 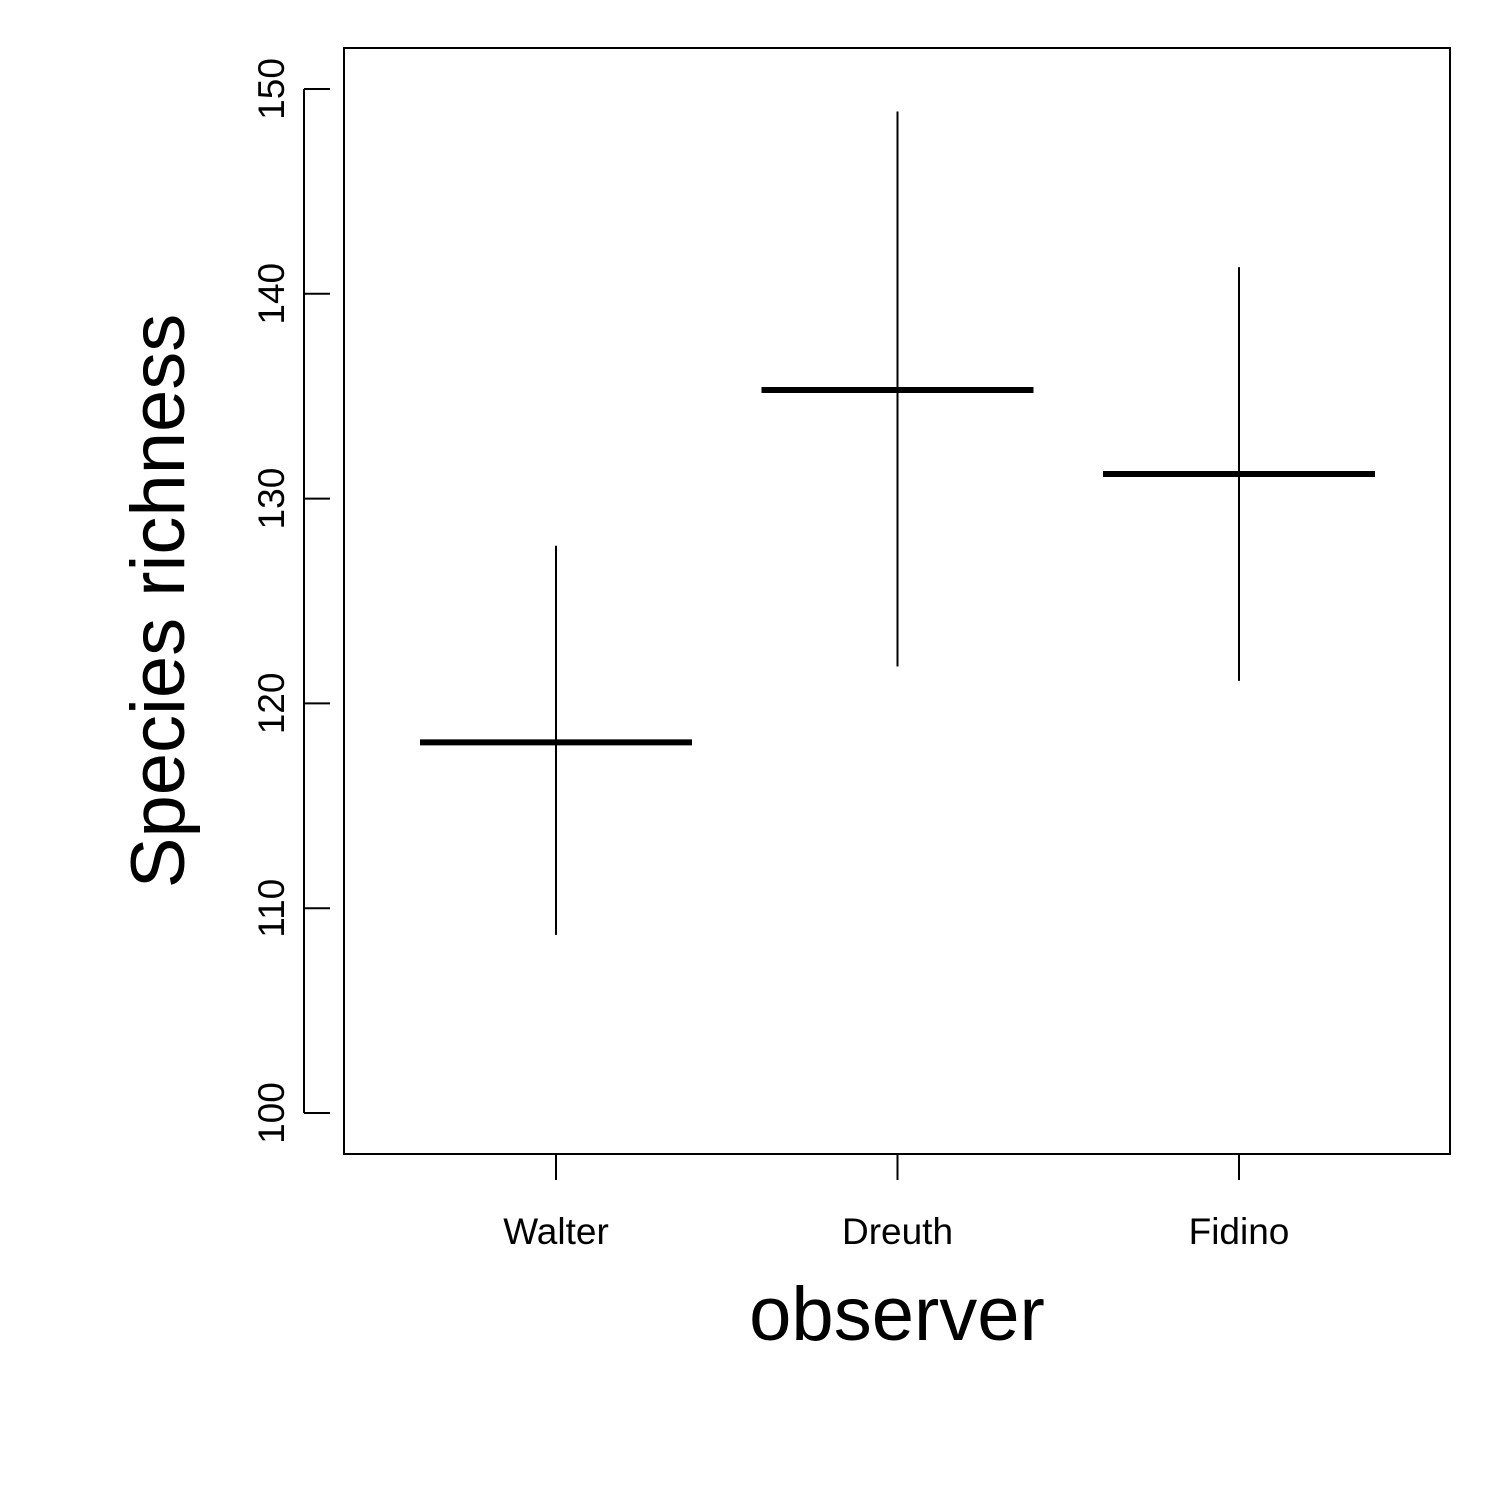 I want to click on x-tick-label-walter: Walter, so click(x=556, y=1231).